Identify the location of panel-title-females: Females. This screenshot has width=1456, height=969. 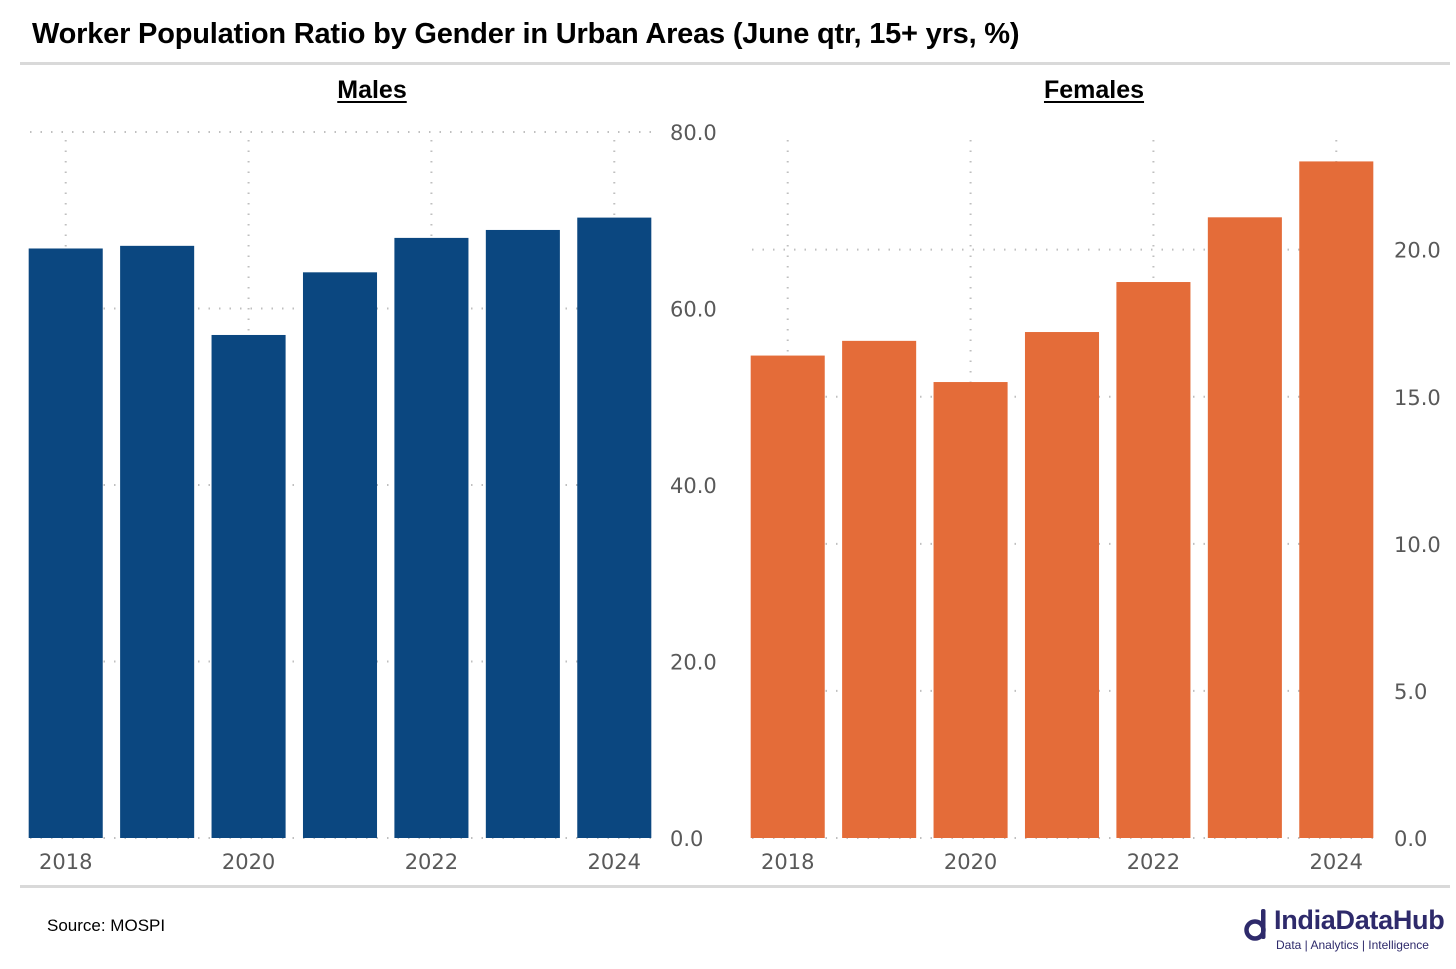
(1094, 90).